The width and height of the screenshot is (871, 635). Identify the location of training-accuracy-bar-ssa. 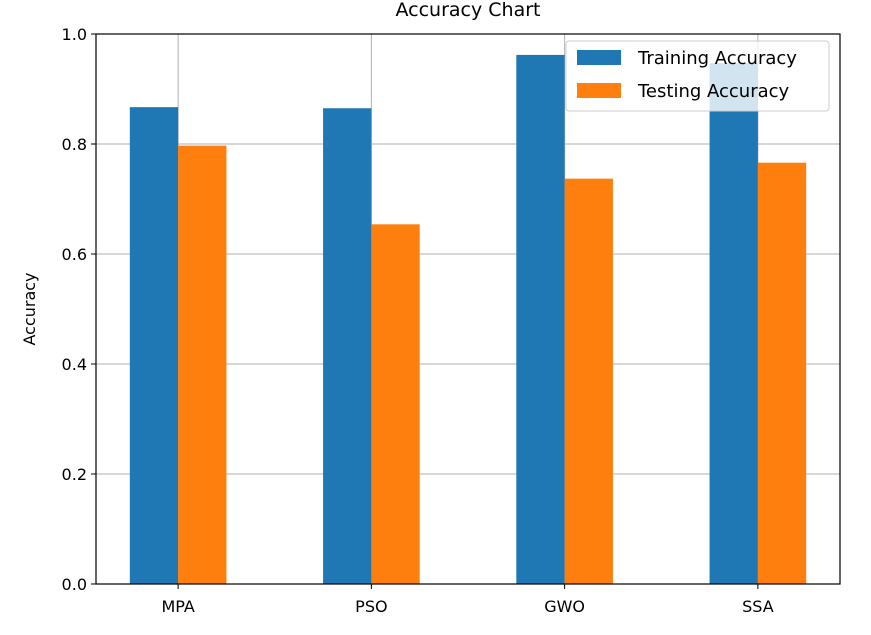
(733, 323).